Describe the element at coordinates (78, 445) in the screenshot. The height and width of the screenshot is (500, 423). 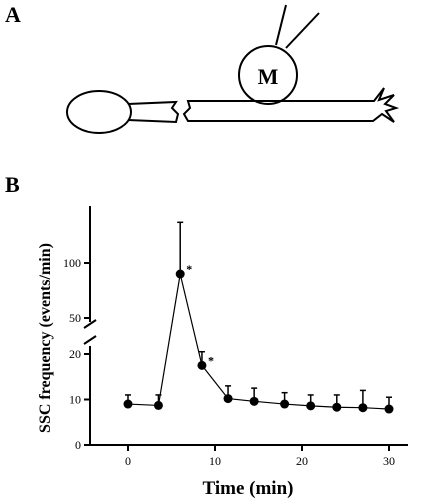
I see `y-tick-label: 0` at that location.